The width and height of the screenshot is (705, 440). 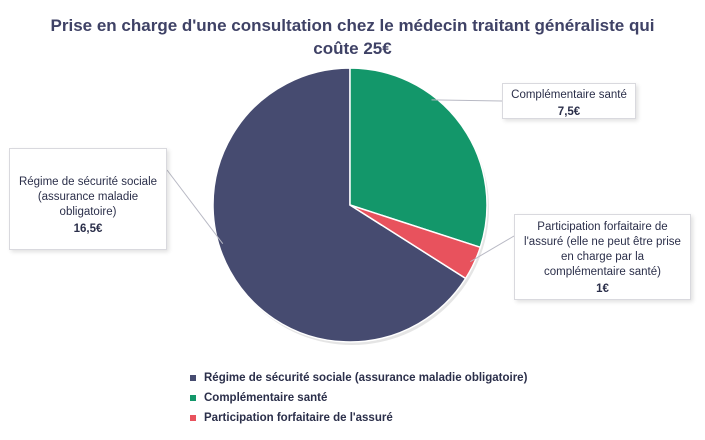 What do you see at coordinates (195, 207) in the screenshot?
I see `leader-line-securite-sociale` at bounding box center [195, 207].